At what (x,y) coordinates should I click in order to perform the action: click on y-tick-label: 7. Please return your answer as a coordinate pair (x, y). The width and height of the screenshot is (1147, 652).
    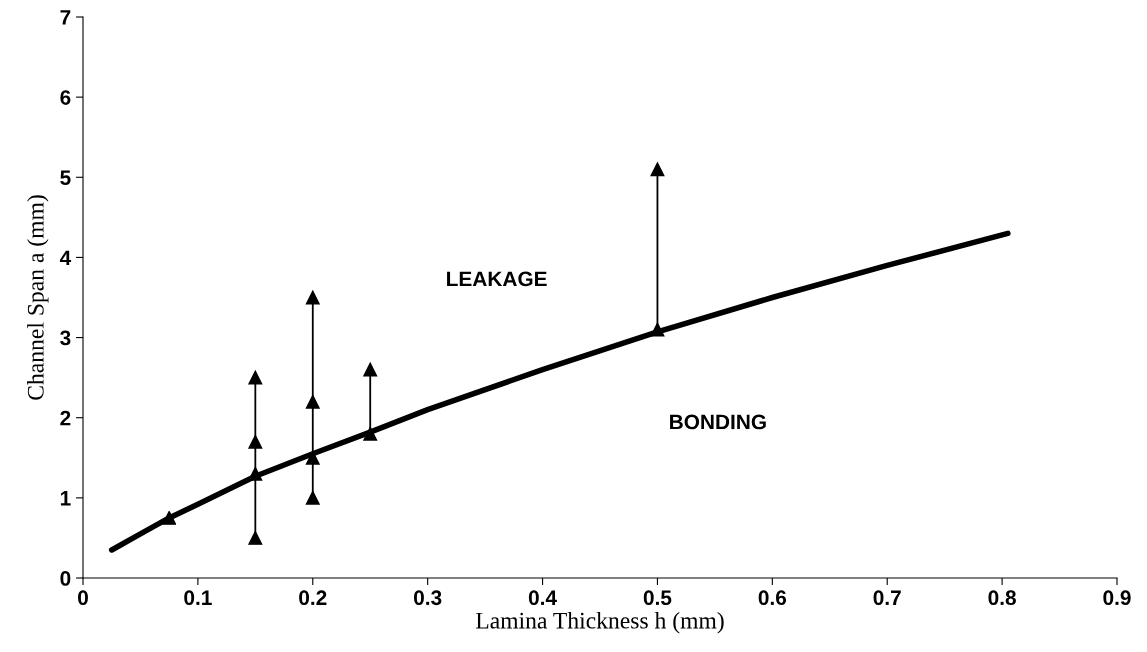
    Looking at the image, I should click on (65, 17).